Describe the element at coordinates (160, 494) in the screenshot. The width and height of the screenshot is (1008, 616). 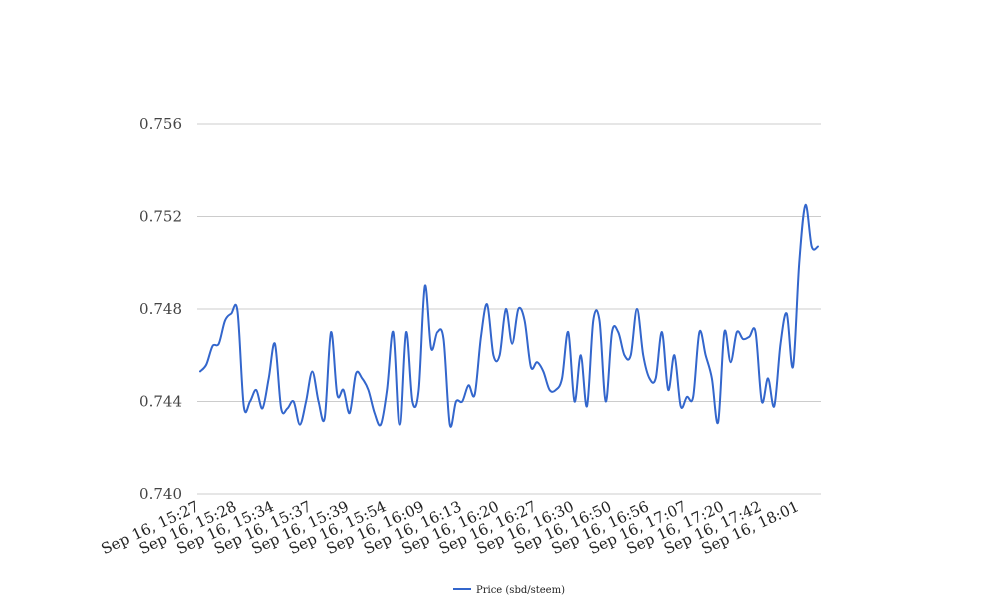
I see `y-tick-label: 0.740` at that location.